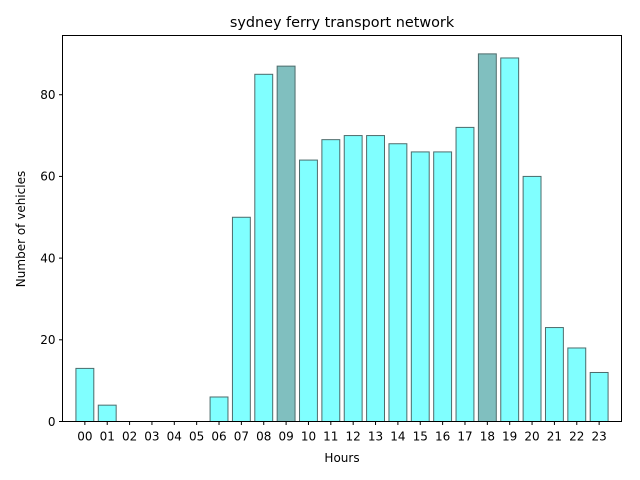 The width and height of the screenshot is (640, 480). I want to click on y-axis-label: Number of vehicles, so click(21, 229).